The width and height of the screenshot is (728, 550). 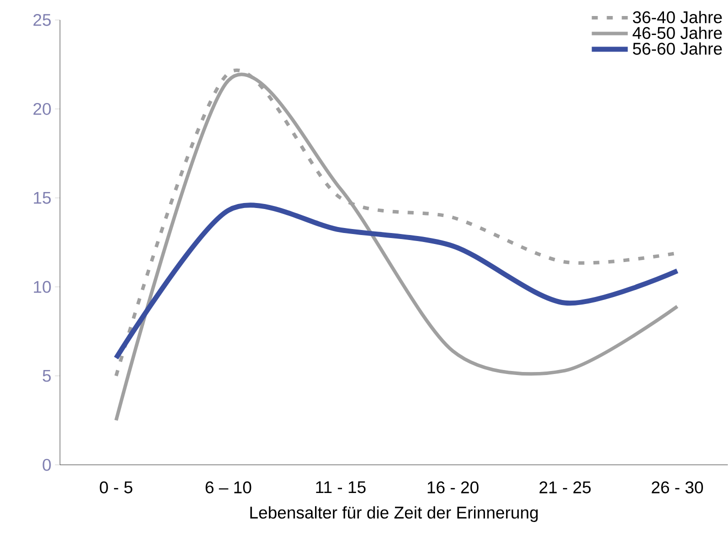 I want to click on x-tick-label: 0 - 5, so click(x=116, y=487).